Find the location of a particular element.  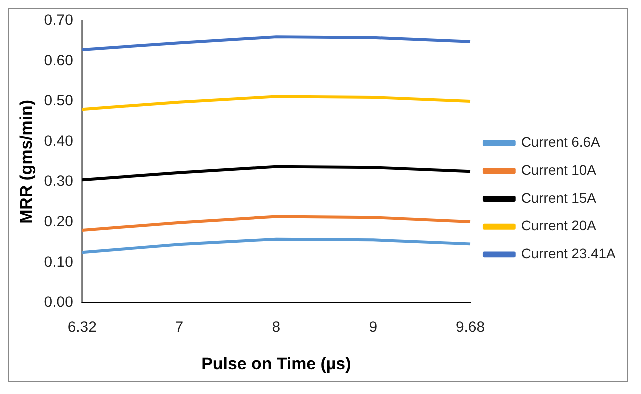

y-tick-label: 0.30 is located at coordinates (59, 181).